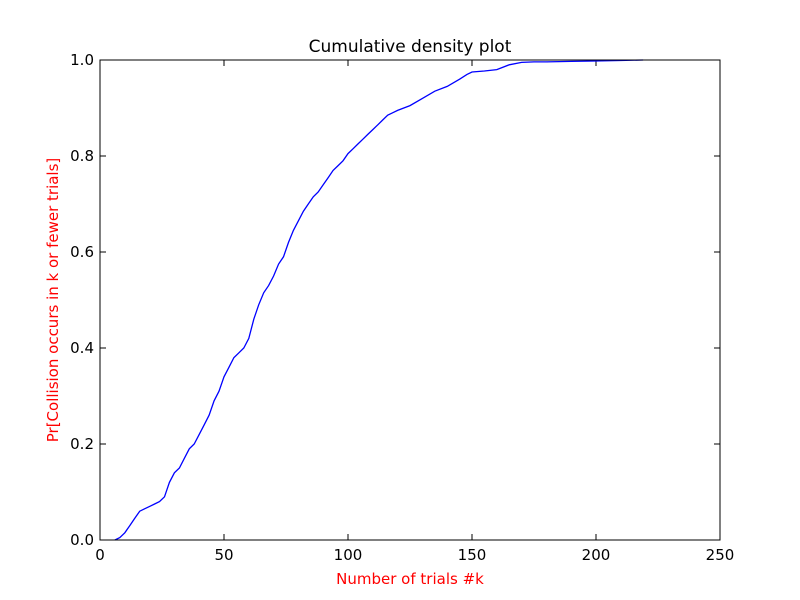 This screenshot has height=600, width=800. I want to click on y-tick-label: 0.6, so click(82, 252).